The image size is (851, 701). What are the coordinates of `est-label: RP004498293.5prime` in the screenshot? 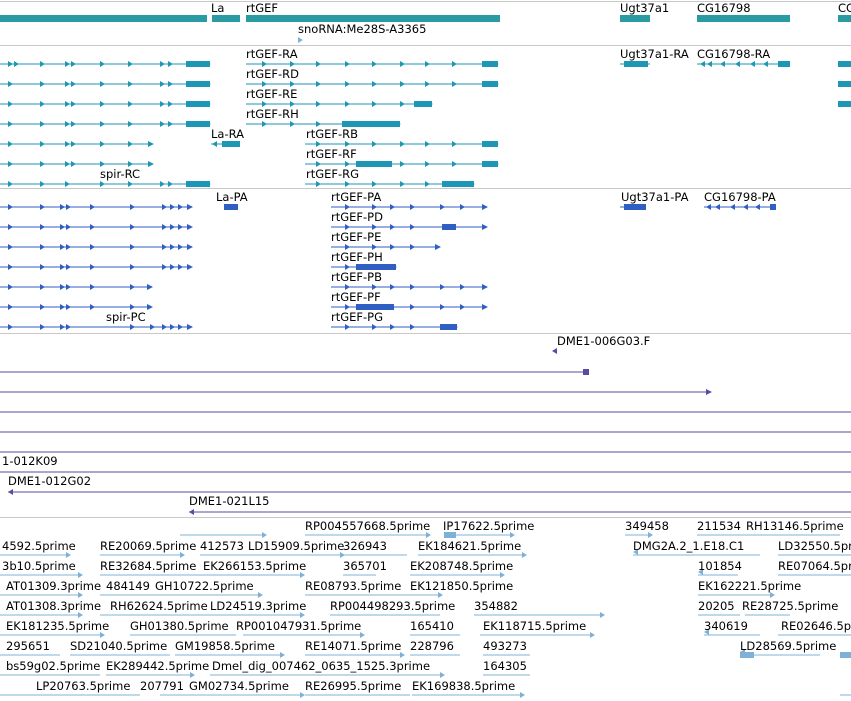 It's located at (392, 606).